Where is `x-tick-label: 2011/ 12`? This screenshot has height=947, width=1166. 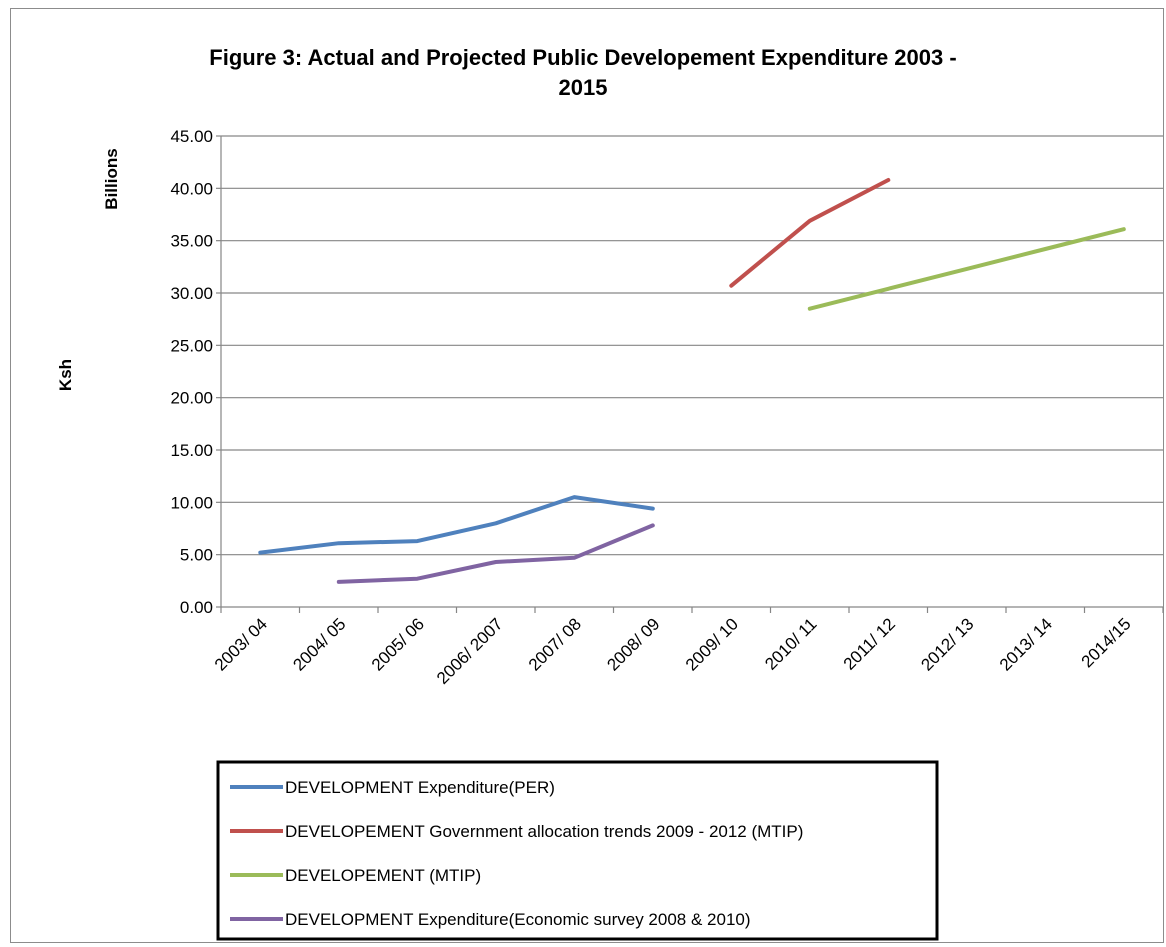 x-tick-label: 2011/ 12 is located at coordinates (869, 643).